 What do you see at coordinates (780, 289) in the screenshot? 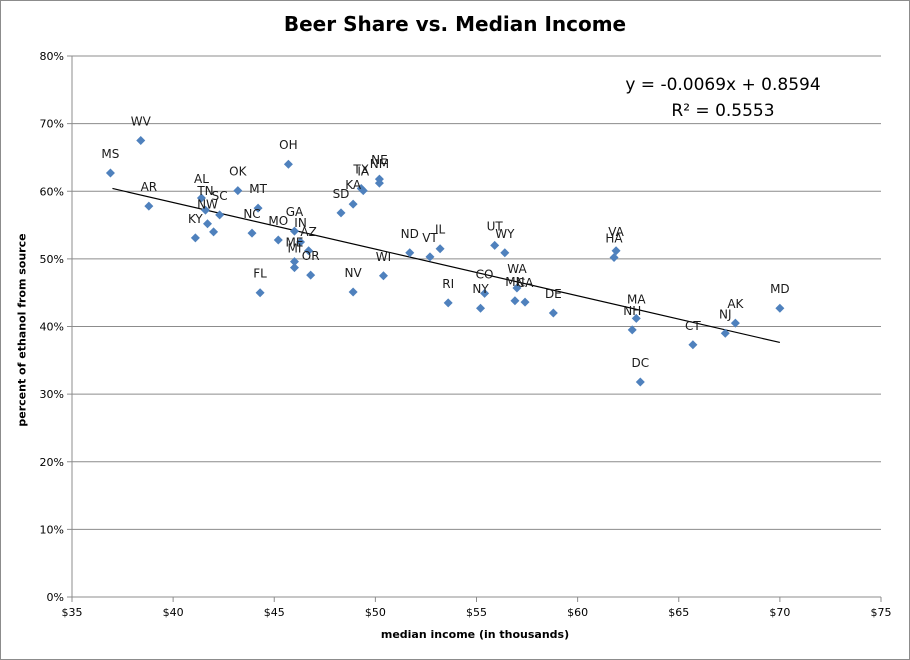
I see `data-label: MD` at bounding box center [780, 289].